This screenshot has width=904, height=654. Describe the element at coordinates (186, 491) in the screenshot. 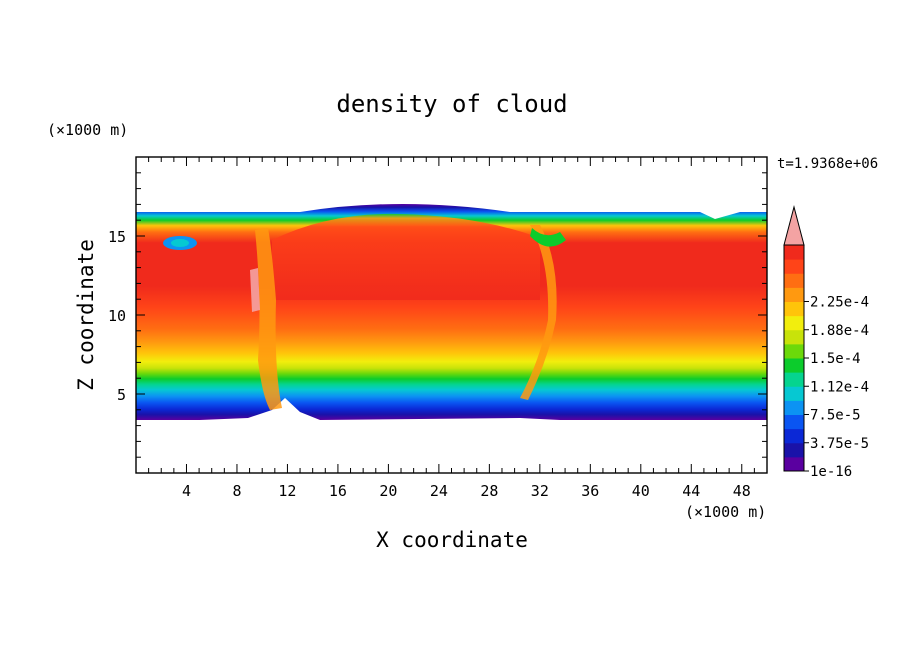

I see `x-tick-label: 4` at that location.